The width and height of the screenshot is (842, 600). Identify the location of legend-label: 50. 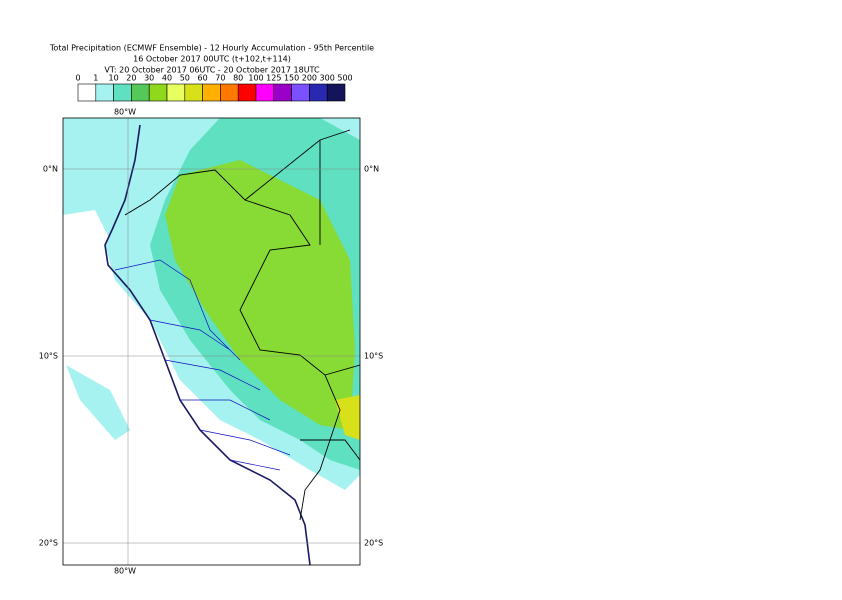
(185, 78).